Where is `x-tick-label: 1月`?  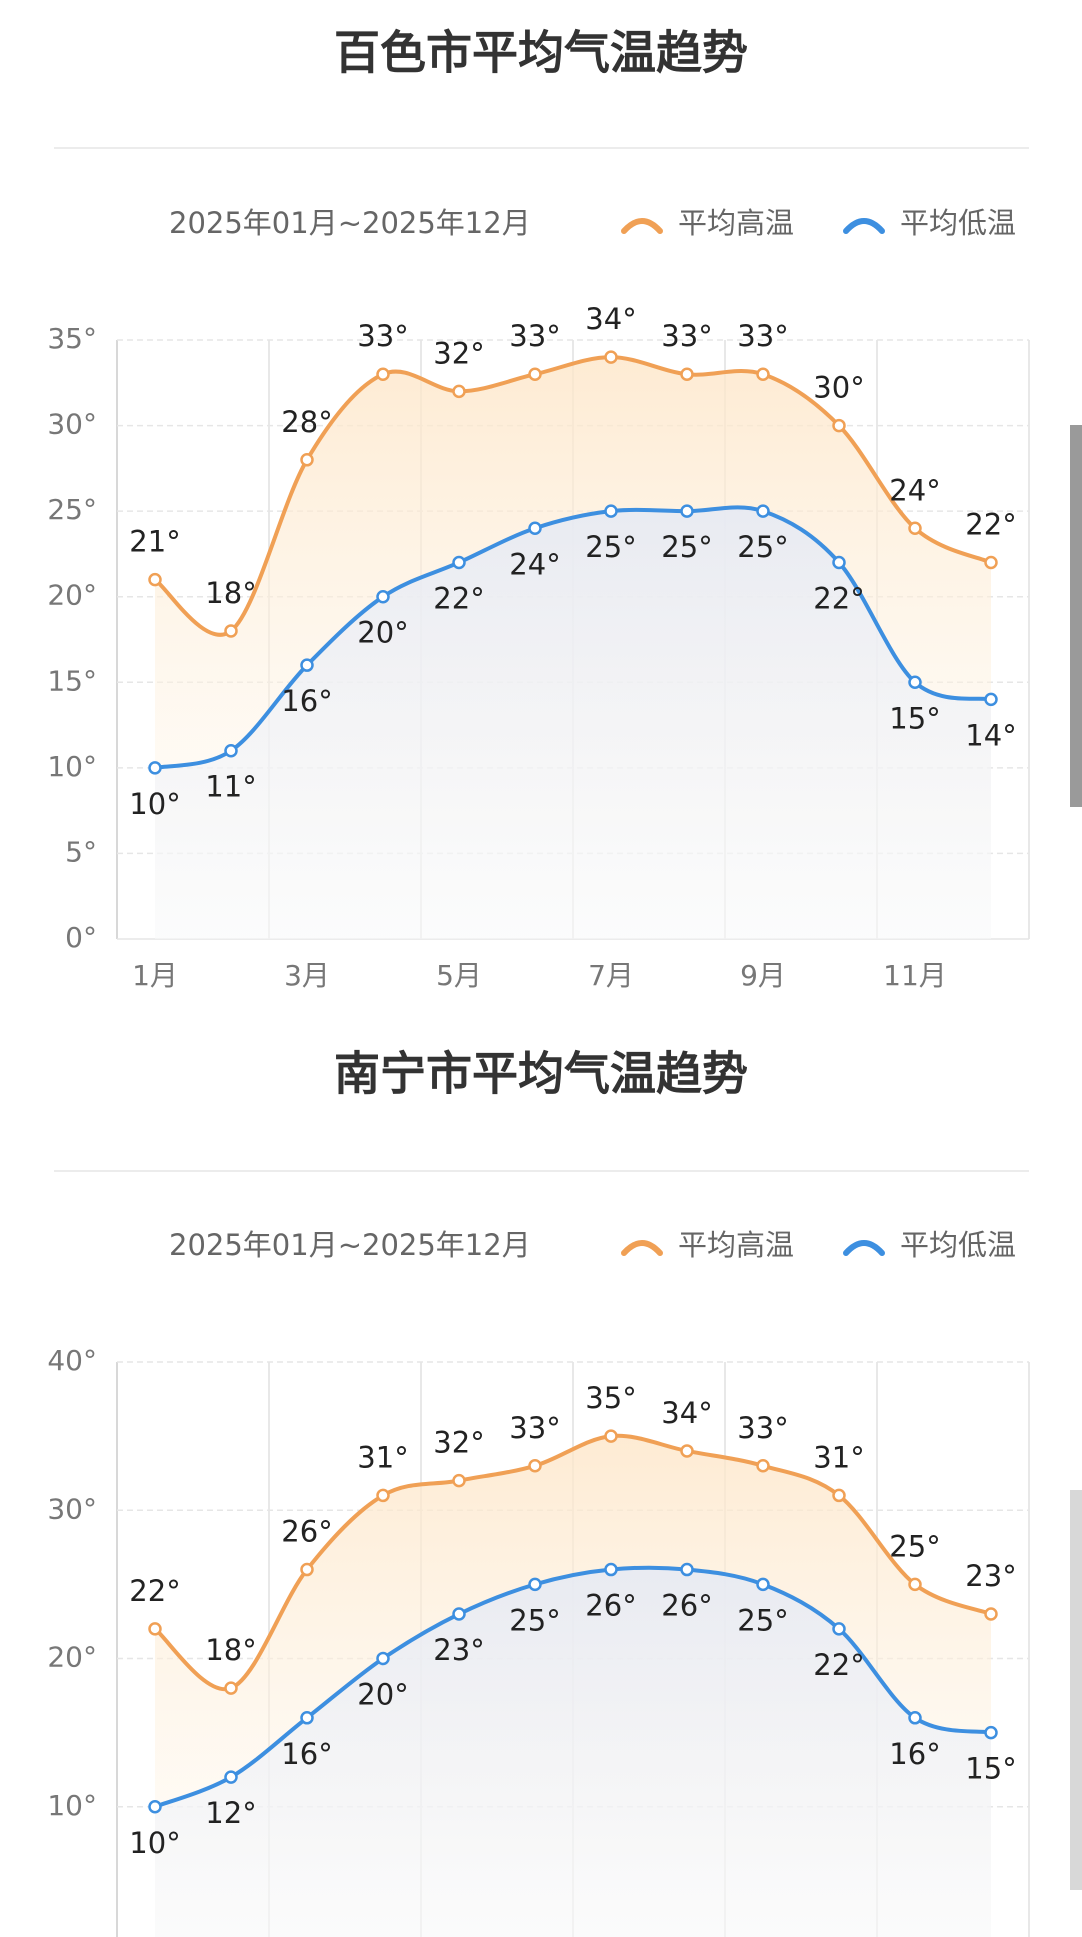 x-tick-label: 1月 is located at coordinates (155, 975).